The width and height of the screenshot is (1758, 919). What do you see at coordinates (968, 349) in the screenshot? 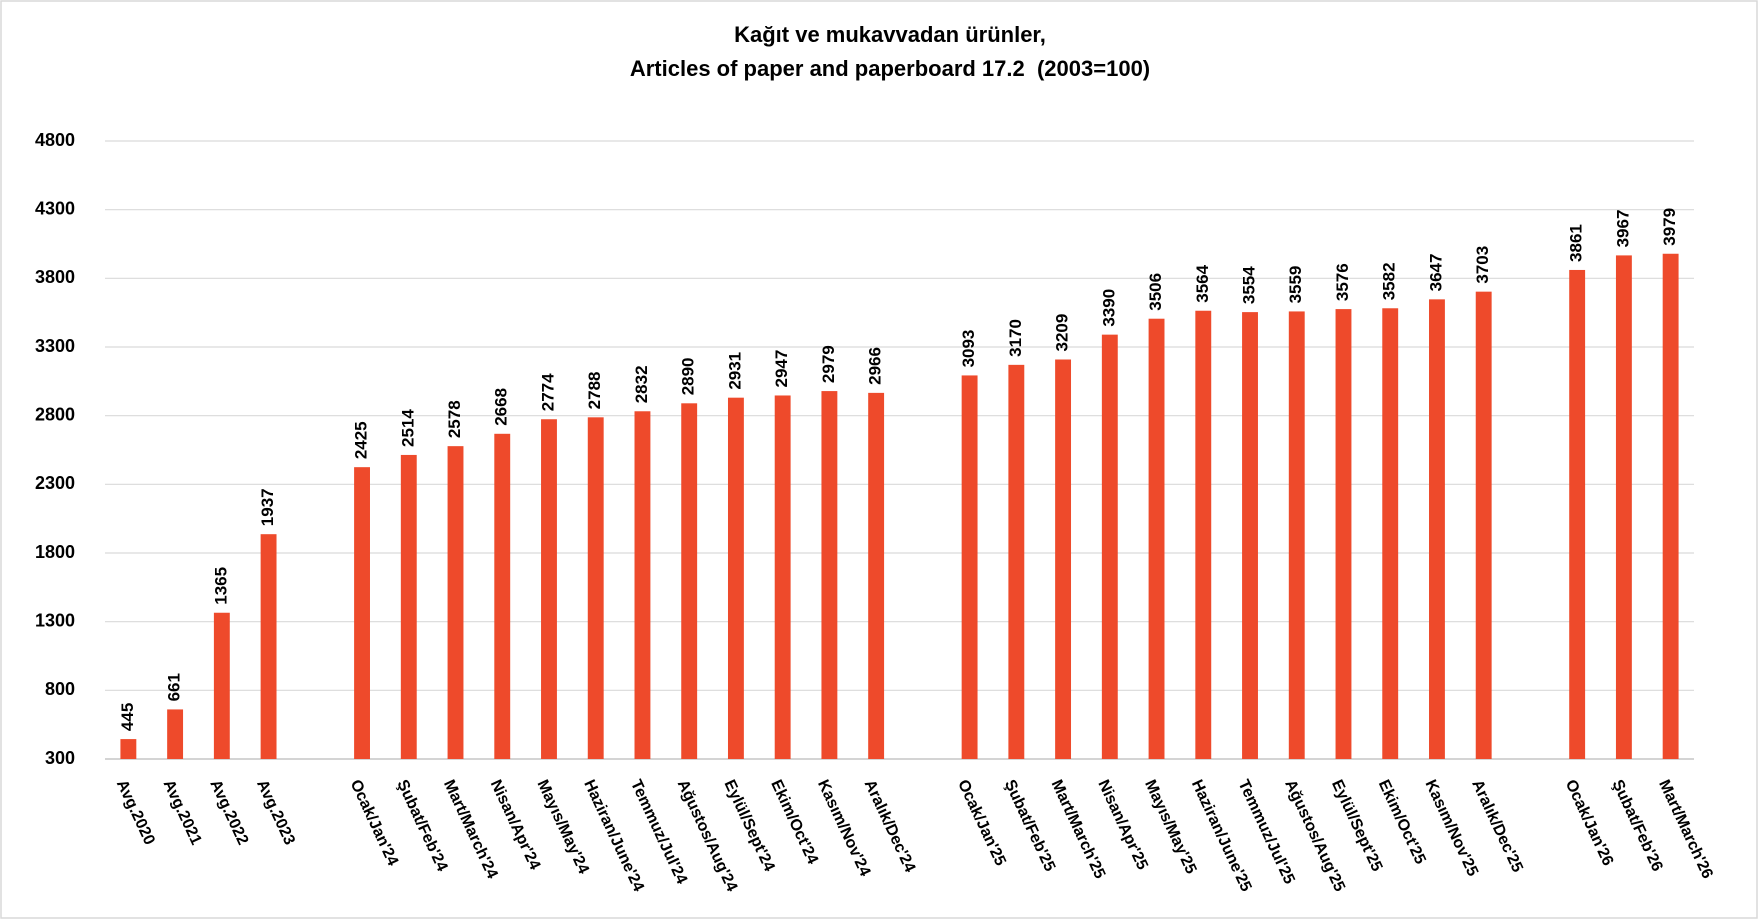
I see `data-label: 3093` at bounding box center [968, 349].